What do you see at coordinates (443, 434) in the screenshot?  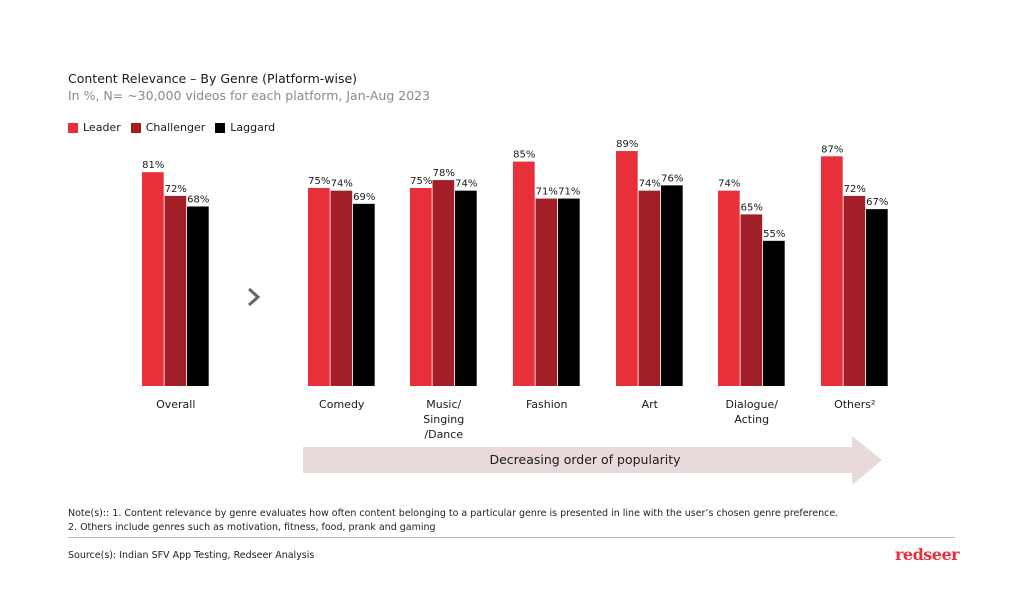 I see `category-label: /Dance` at bounding box center [443, 434].